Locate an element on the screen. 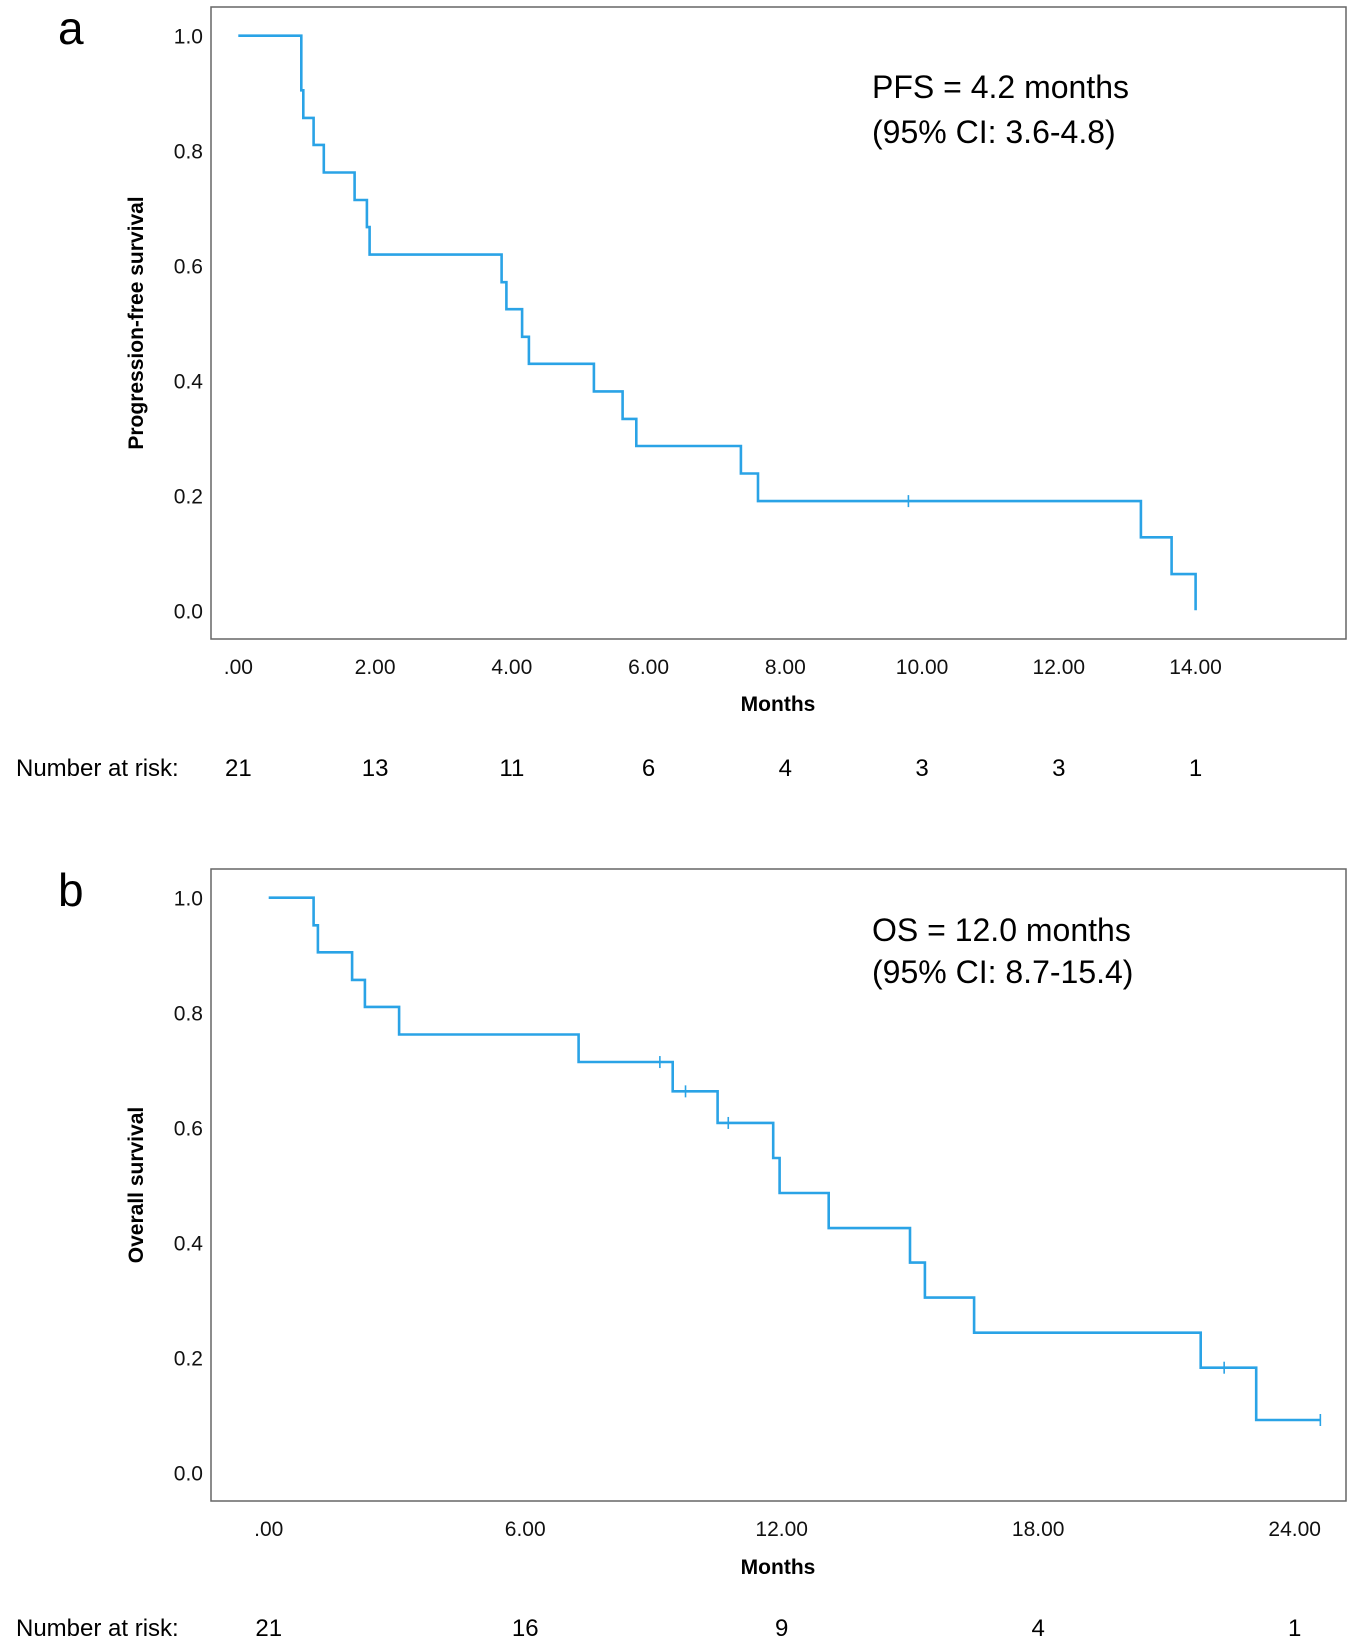  panel-b-risk-counts: 21 16 9 4 1 is located at coordinates (778, 1628).